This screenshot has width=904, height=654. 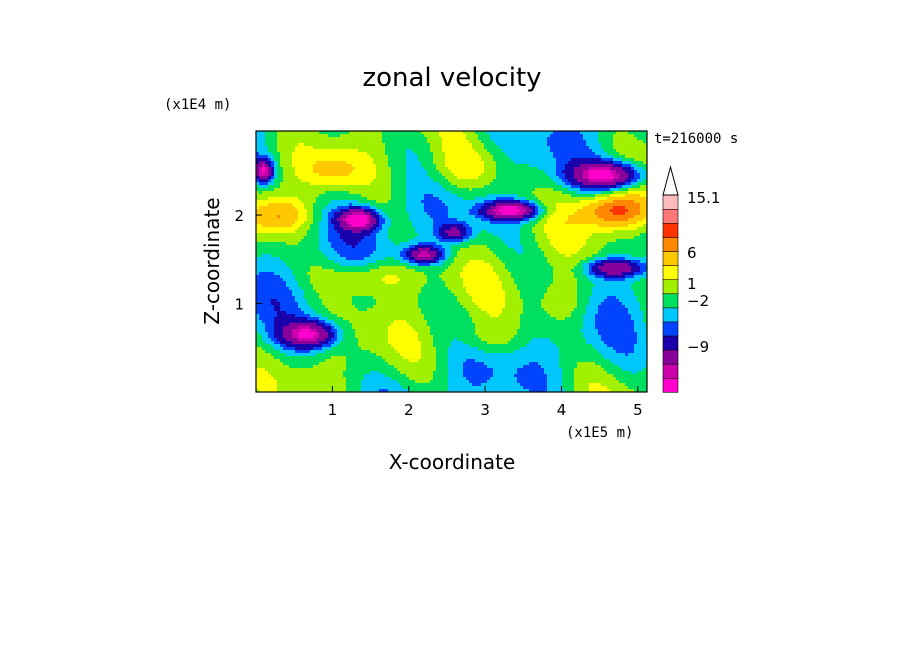 What do you see at coordinates (452, 462) in the screenshot?
I see `x-axis-label: X-coordinate` at bounding box center [452, 462].